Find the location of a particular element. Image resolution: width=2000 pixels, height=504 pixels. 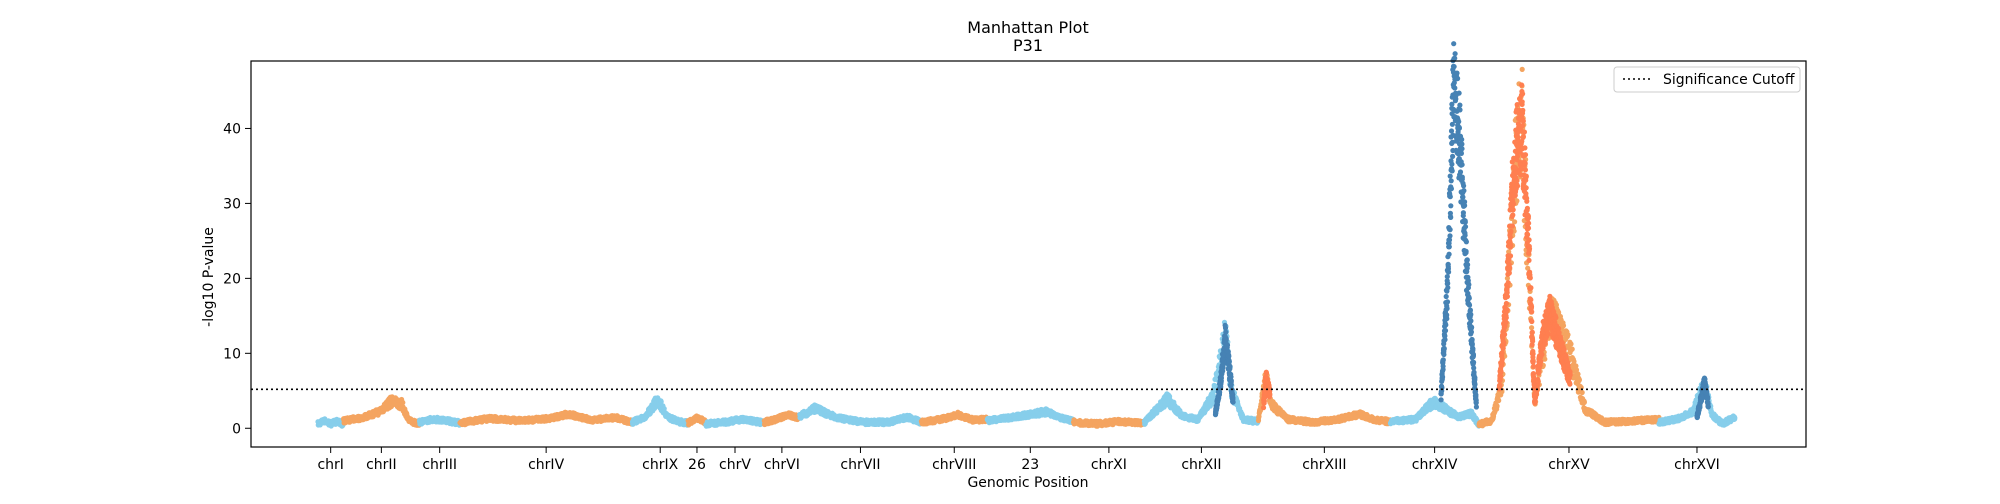

x-axis-label: Genomic Position is located at coordinates (1027, 483).